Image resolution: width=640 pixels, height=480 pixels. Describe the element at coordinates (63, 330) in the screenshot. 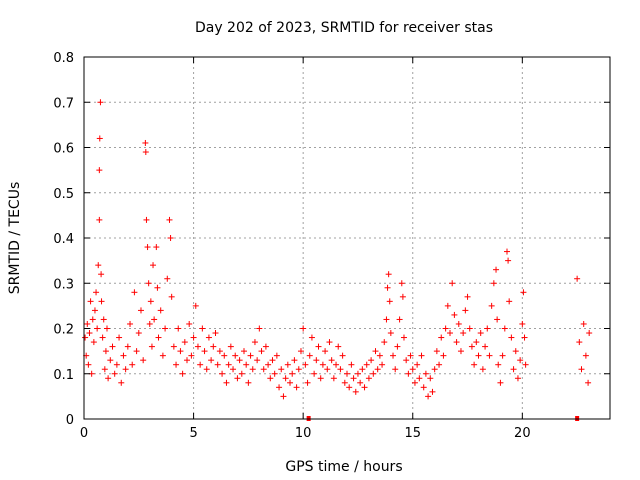

I see `y-tick-label: 0.2` at that location.